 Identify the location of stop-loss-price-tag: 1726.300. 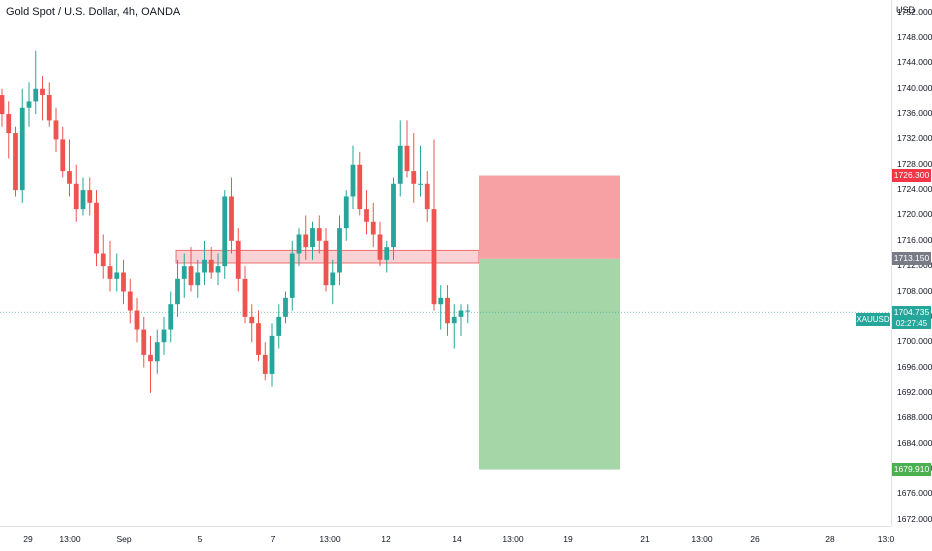
(911, 176).